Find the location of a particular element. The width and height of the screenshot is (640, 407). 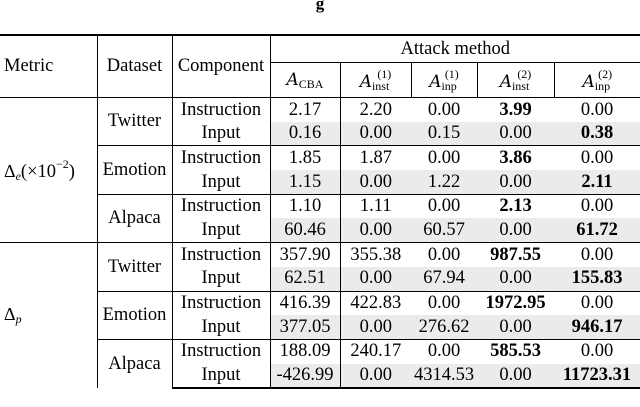

metric-subscript: e is located at coordinates (18, 176).